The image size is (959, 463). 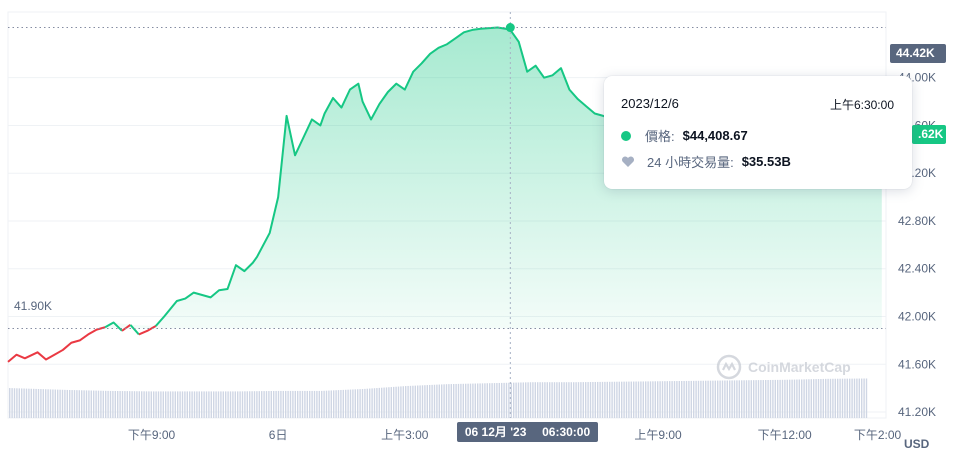 What do you see at coordinates (917, 221) in the screenshot?
I see `y-tick-4: 42.80K` at bounding box center [917, 221].